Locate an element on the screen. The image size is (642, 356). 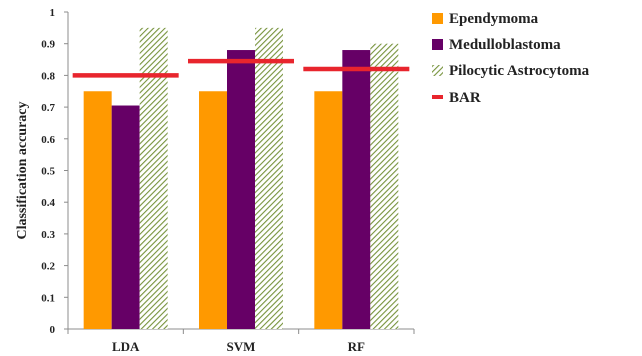
y-tick-label: 0.8 is located at coordinates (48, 76).